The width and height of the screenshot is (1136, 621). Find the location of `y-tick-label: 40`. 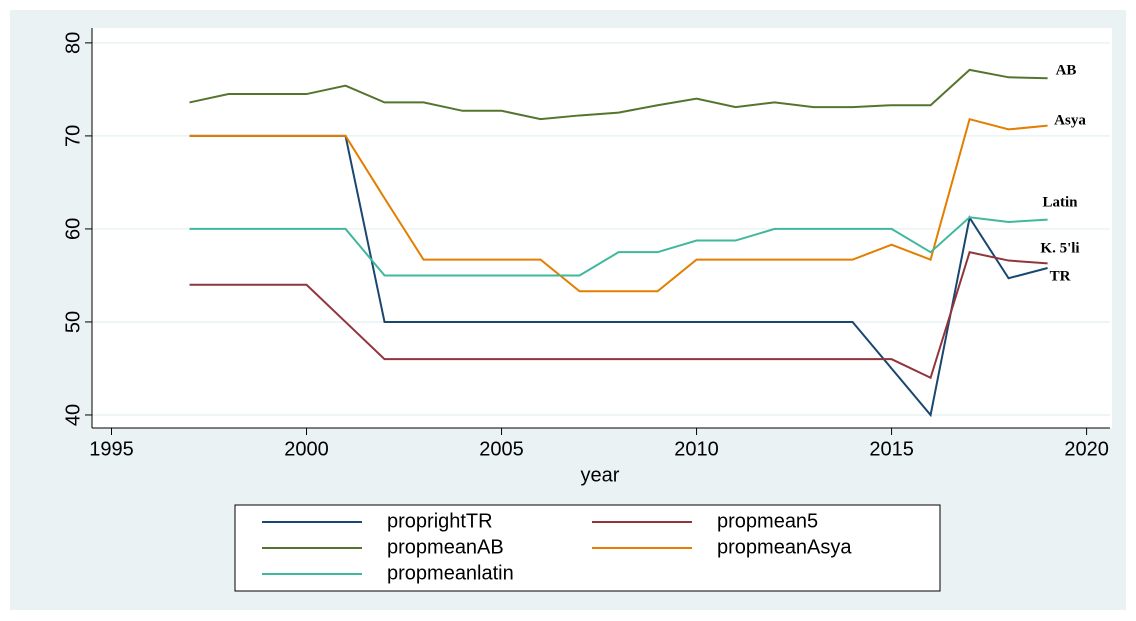

y-tick-label: 40 is located at coordinates (73, 415).